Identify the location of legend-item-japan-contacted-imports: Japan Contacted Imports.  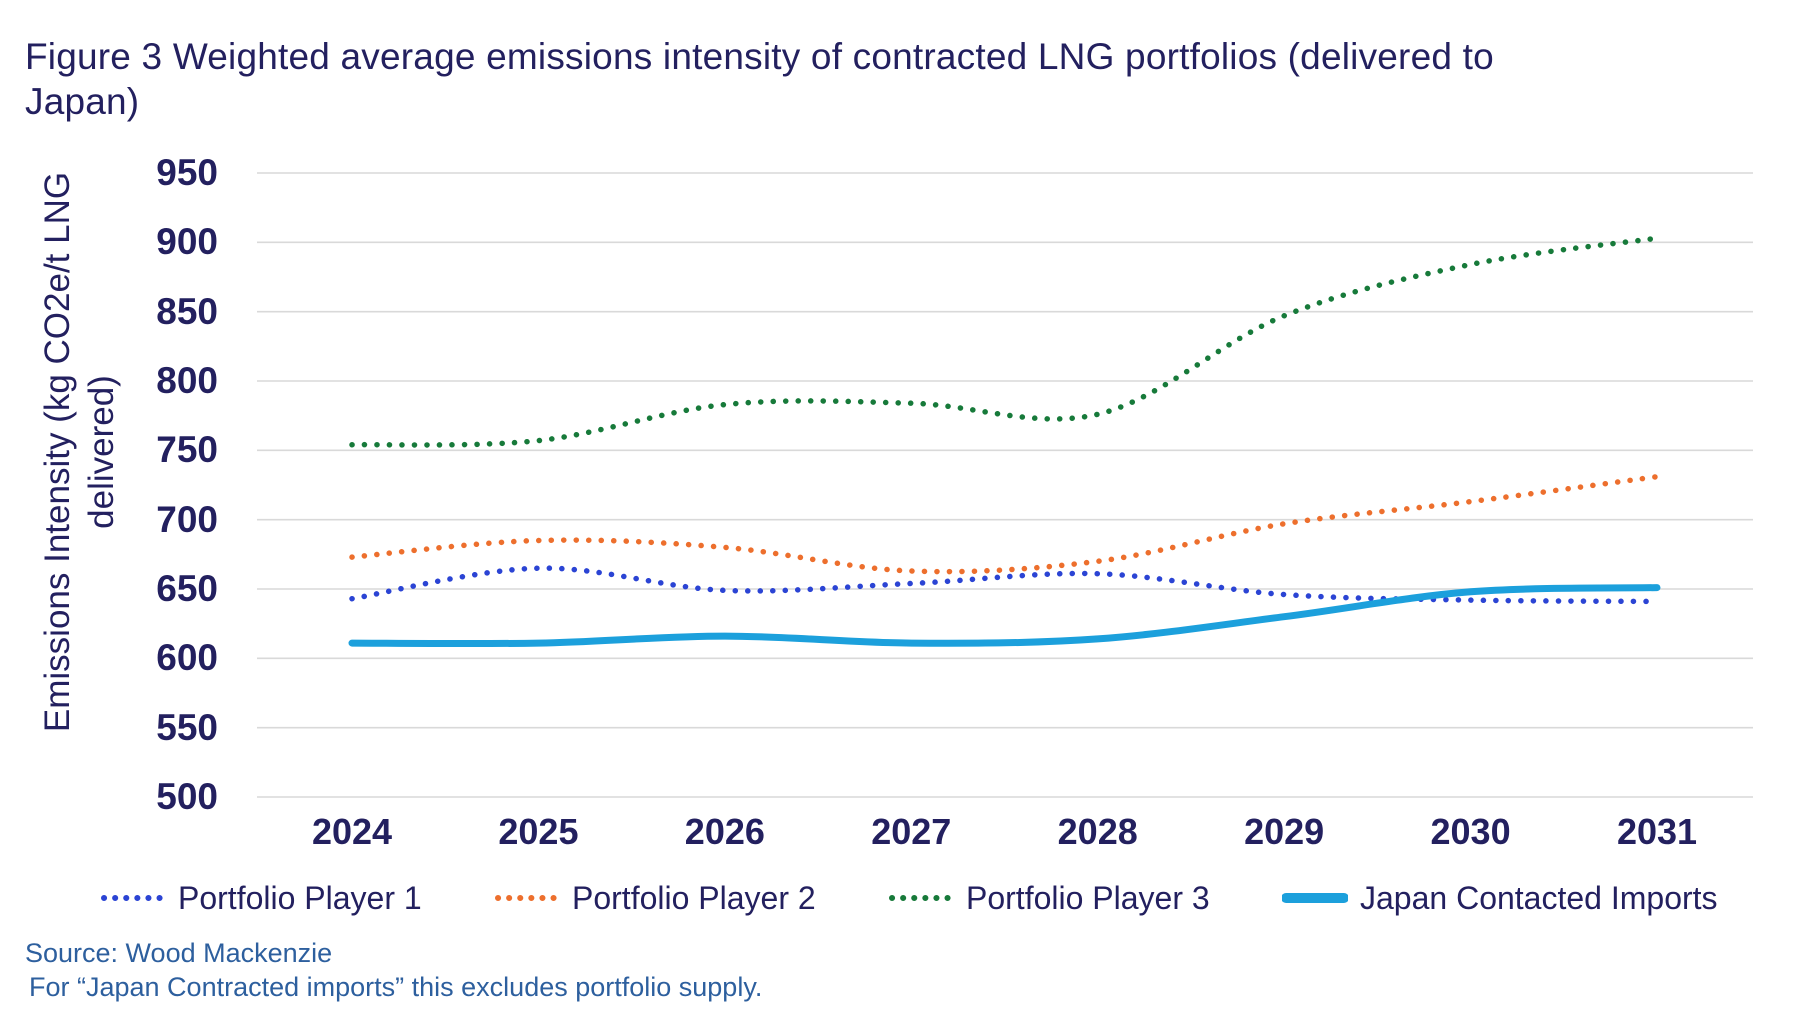
(1500, 898).